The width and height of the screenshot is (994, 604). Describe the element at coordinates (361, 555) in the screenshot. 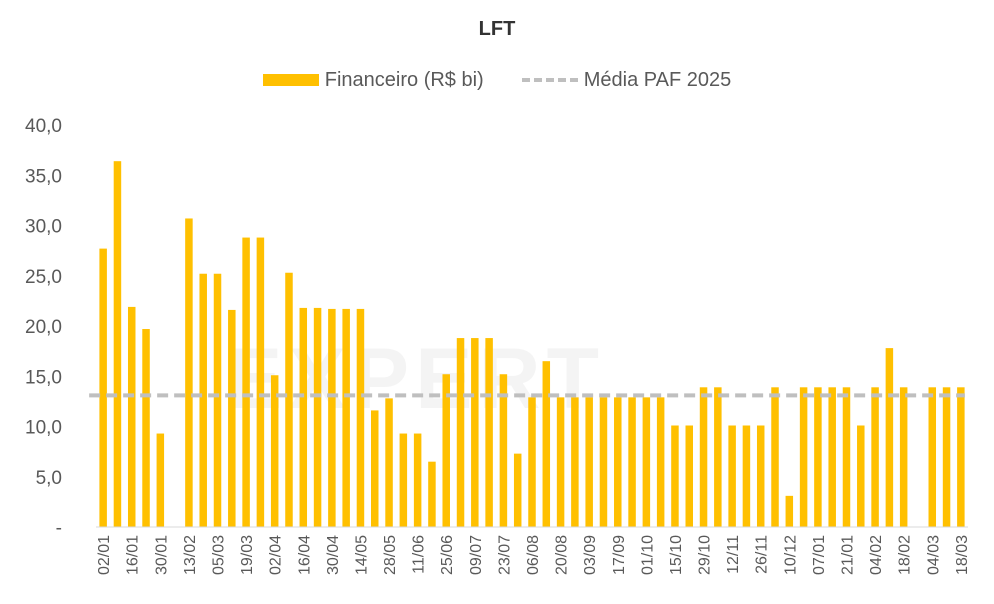

I see `x-tick-label: 14/05` at that location.